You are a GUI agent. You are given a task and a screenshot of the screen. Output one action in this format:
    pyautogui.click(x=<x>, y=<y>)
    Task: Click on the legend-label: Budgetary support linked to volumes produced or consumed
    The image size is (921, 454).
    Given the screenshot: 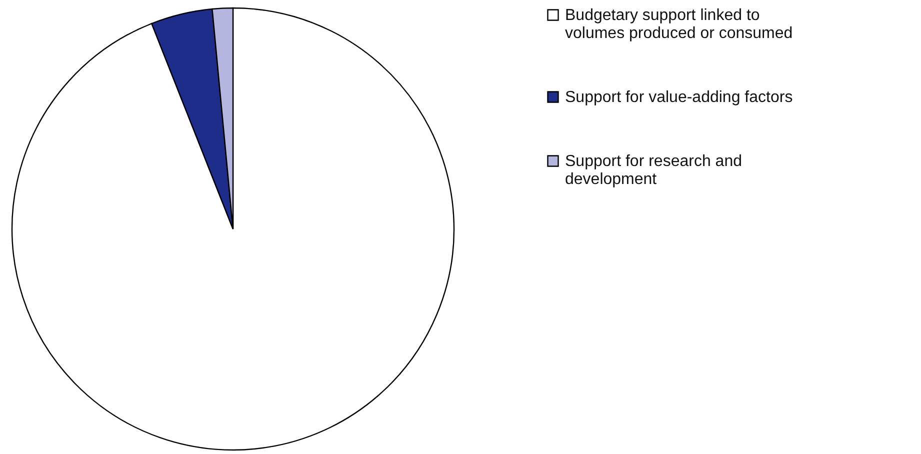 What is the action you would take?
    pyautogui.click(x=679, y=24)
    